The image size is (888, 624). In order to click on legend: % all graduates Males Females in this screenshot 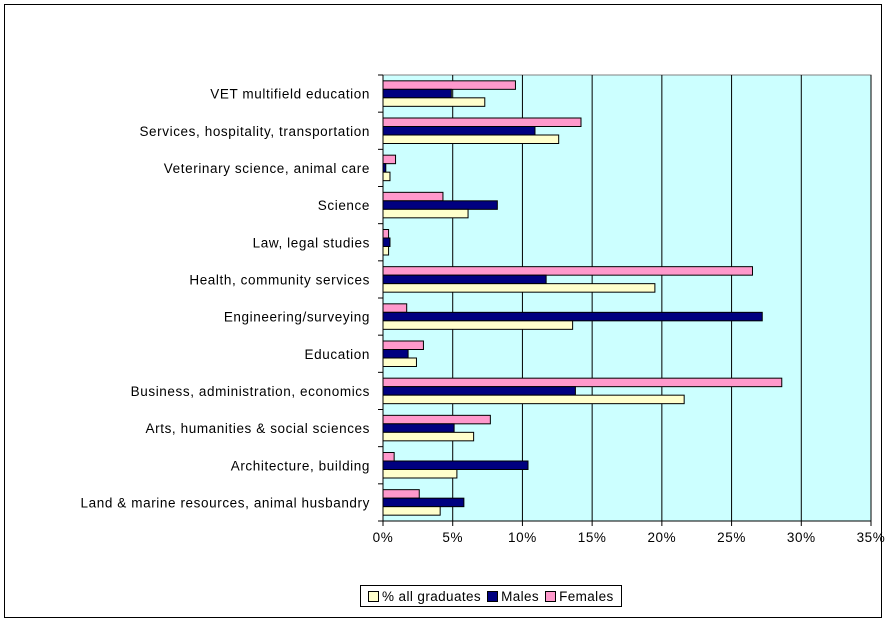, I will do `click(491, 596)`.